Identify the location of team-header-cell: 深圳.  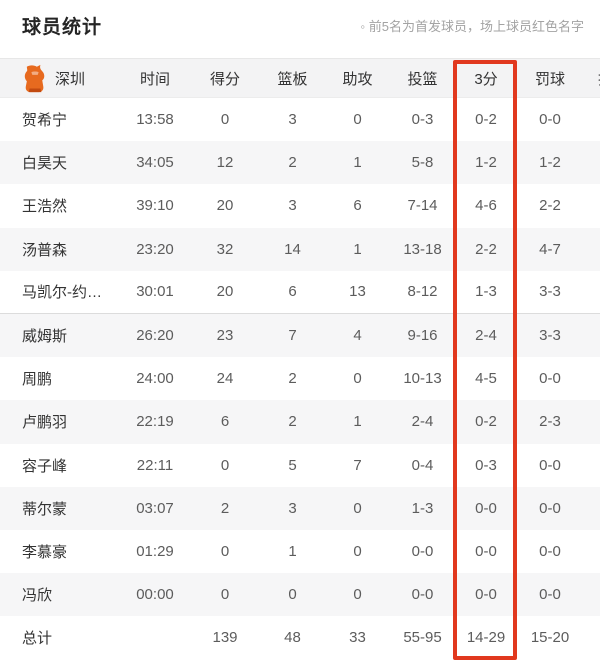
(60, 78).